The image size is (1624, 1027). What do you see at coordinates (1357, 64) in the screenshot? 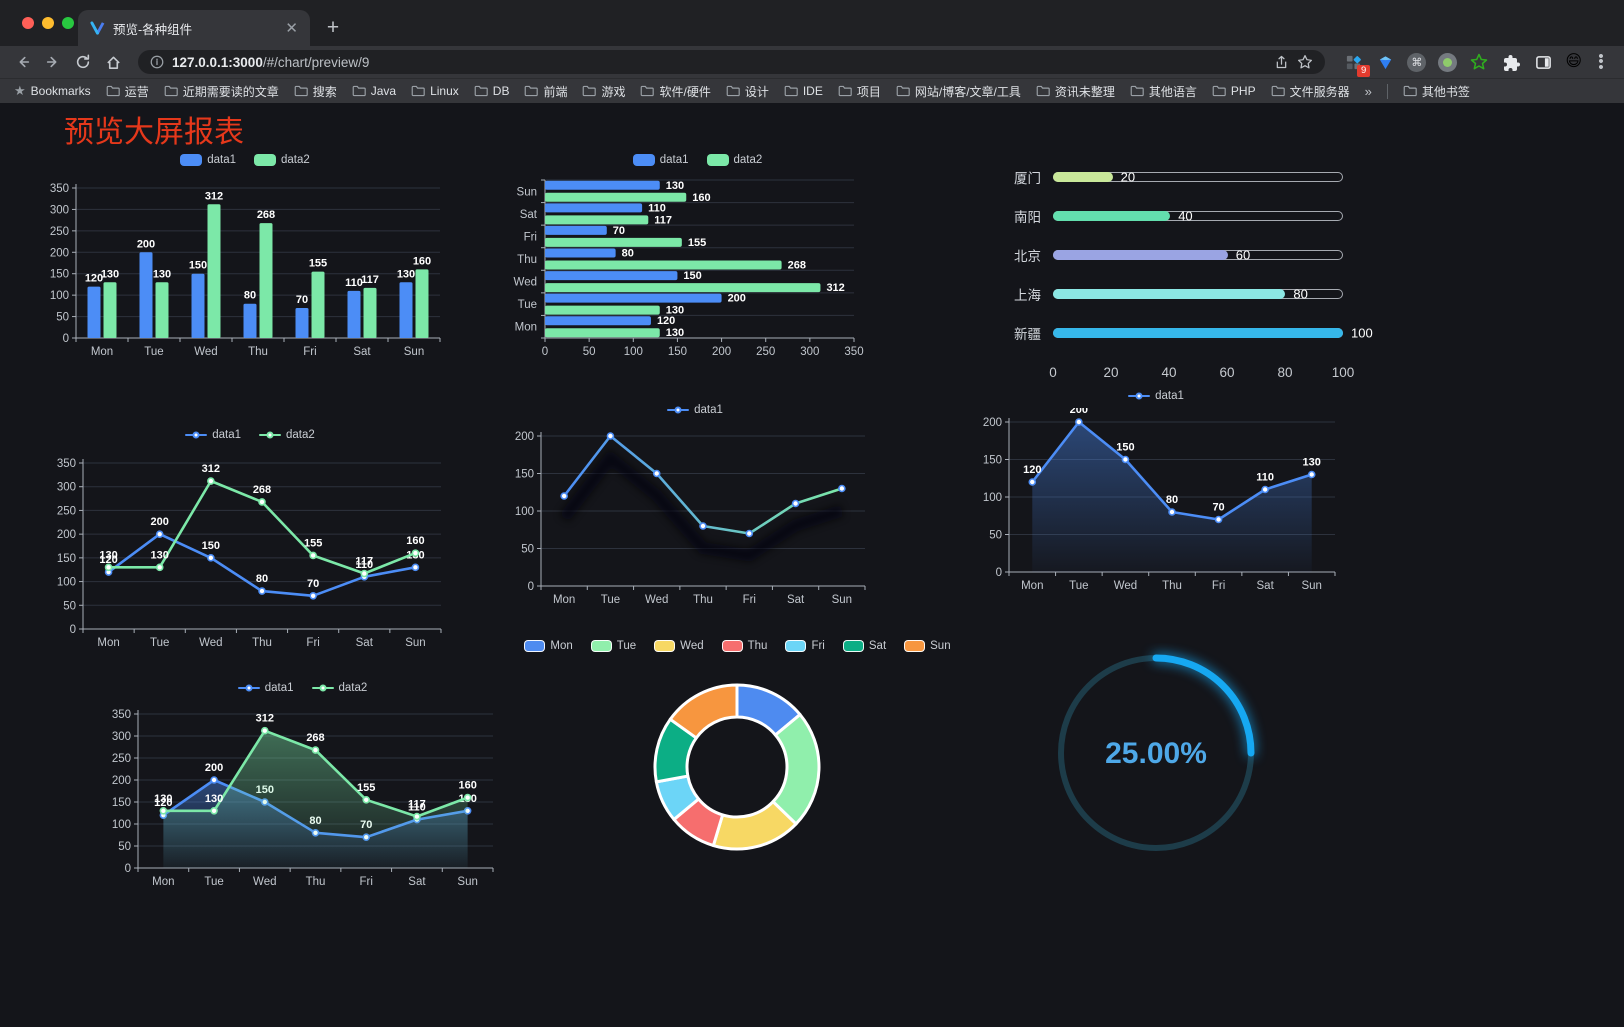
I see `extension-grid-icon: 9` at bounding box center [1357, 64].